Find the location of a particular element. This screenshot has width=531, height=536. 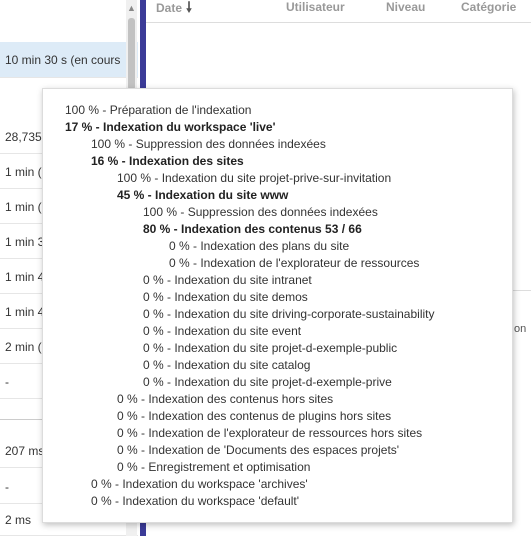

progress-line: 0 % - Indexation du site event is located at coordinates (222, 331).